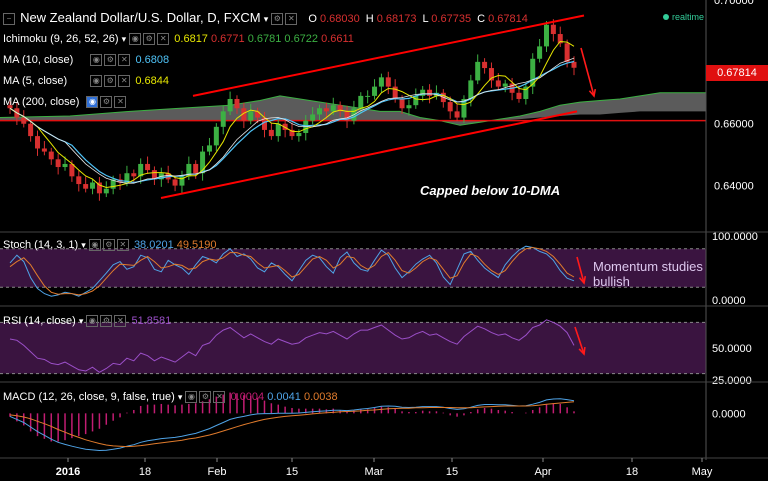  Describe the element at coordinates (490, 190) in the screenshot. I see `capped-annotation: Capped below 10-DMA` at that location.